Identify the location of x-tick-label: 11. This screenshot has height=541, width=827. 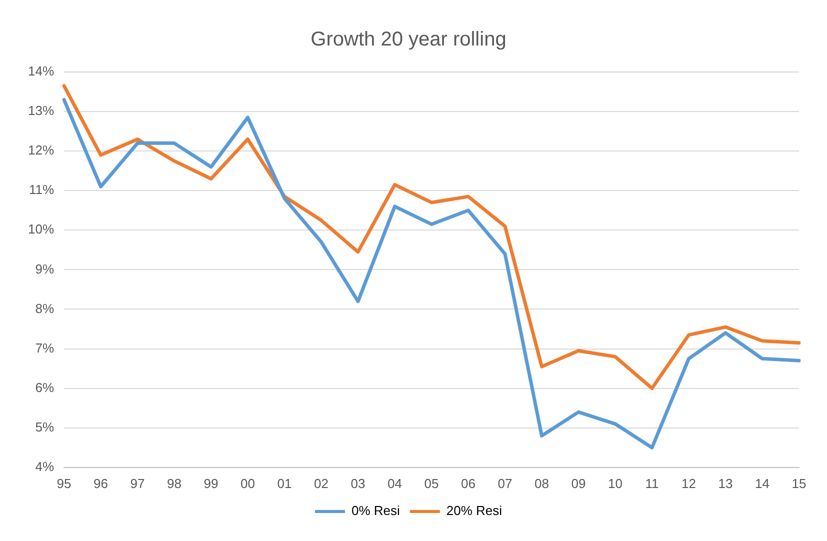
(652, 483).